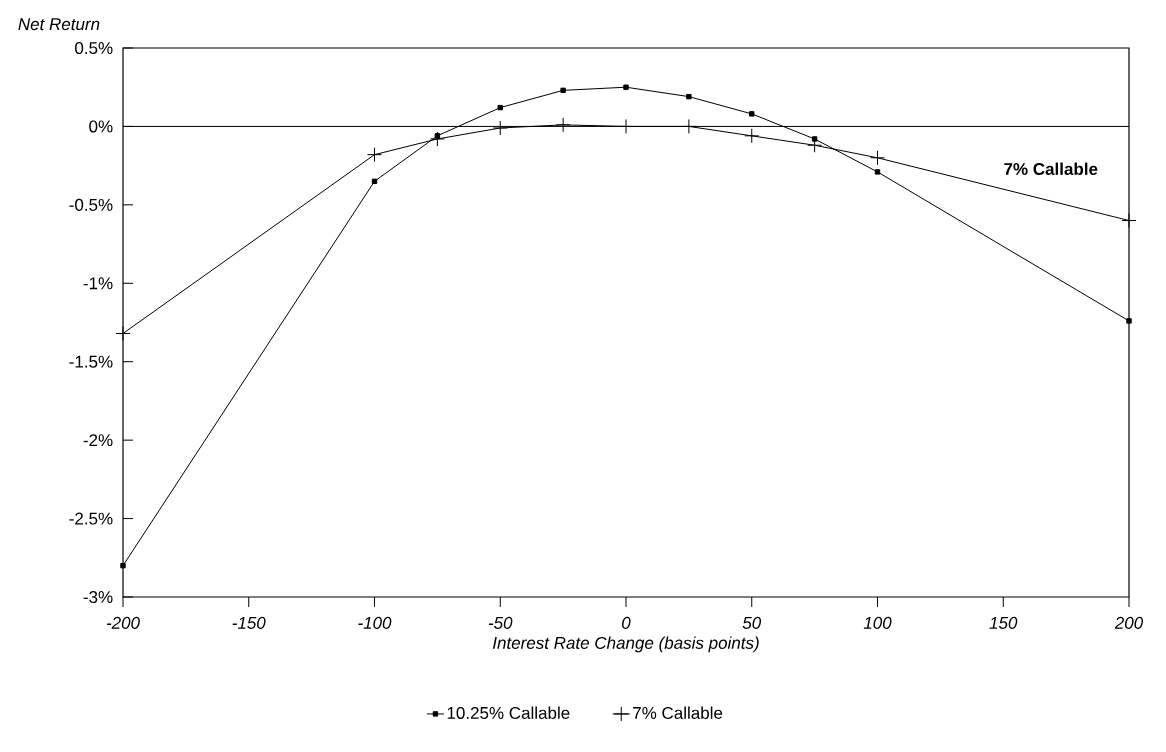 The height and width of the screenshot is (752, 1166). Describe the element at coordinates (98, 283) in the screenshot. I see `y-tick-label: -1%` at that location.